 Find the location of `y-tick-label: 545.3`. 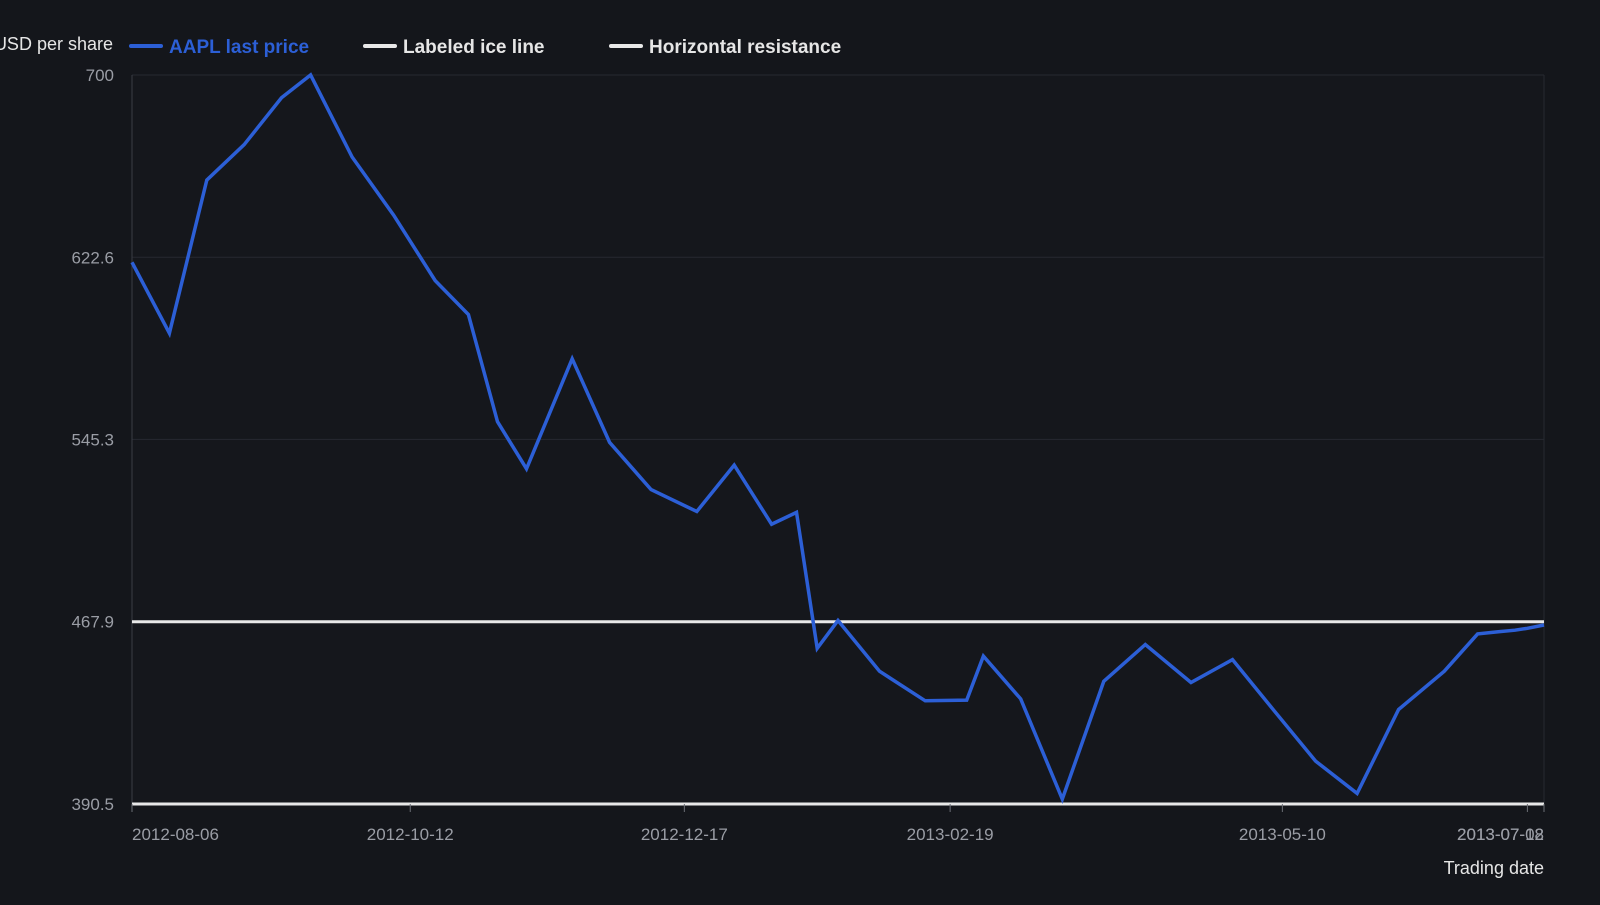

y-tick-label: 545.3 is located at coordinates (92, 439).